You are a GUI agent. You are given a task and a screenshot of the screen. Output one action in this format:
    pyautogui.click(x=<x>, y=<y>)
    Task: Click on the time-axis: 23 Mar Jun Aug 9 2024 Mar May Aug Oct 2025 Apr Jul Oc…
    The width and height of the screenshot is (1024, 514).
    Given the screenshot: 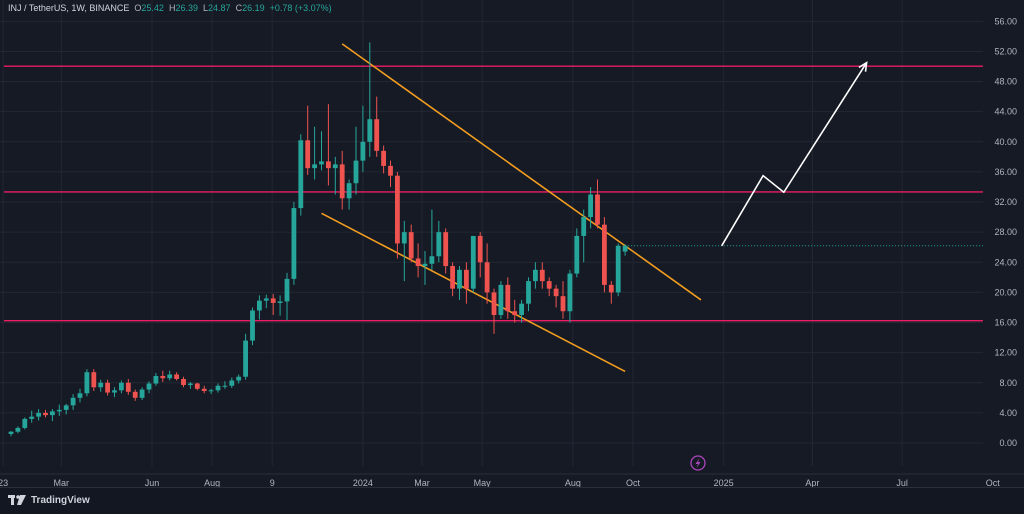 What is the action you would take?
    pyautogui.click(x=512, y=480)
    